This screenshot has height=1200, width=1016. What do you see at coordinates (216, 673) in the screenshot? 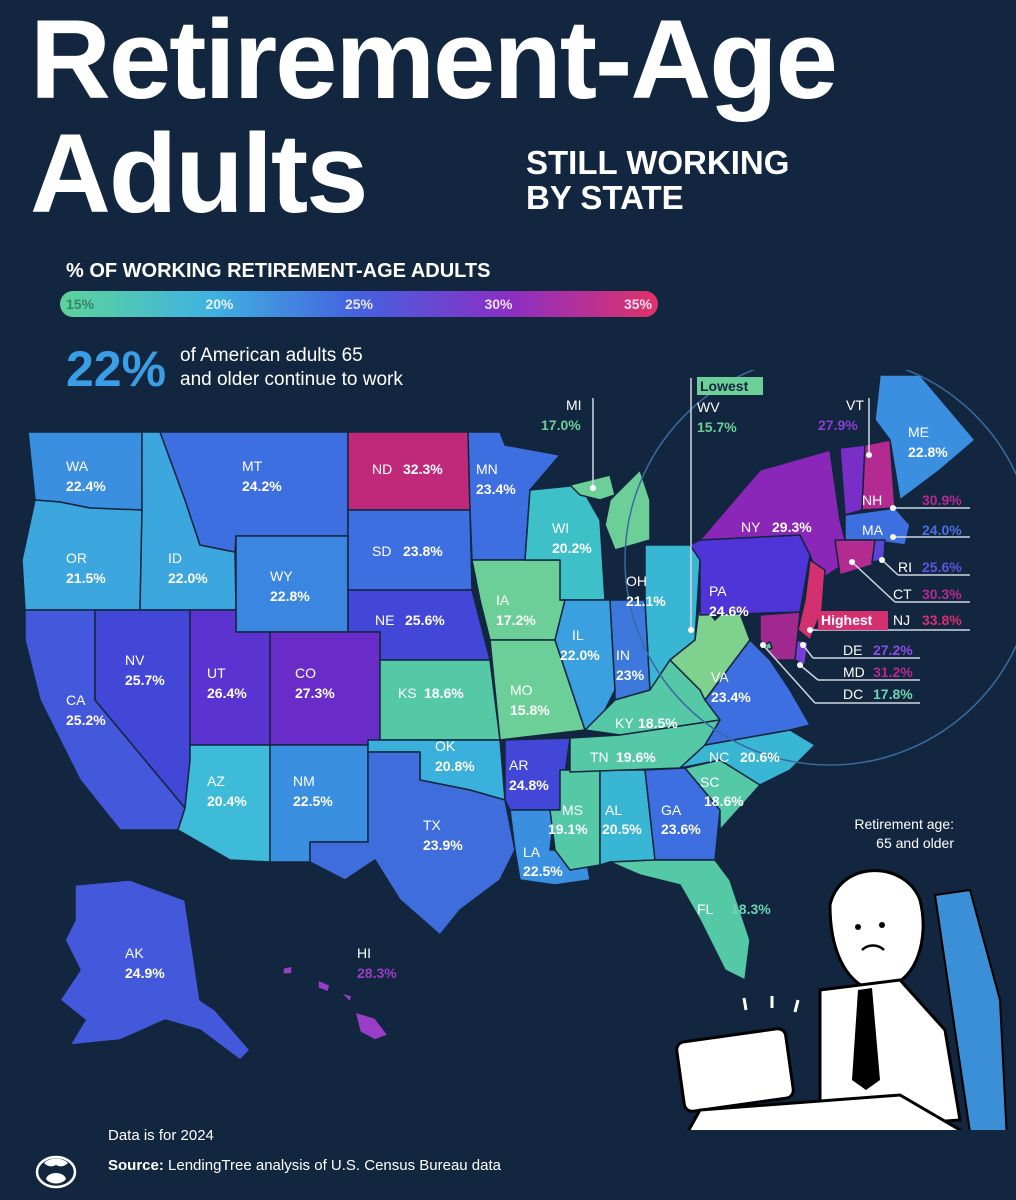
I see `label-UT-abbr: UT` at bounding box center [216, 673].